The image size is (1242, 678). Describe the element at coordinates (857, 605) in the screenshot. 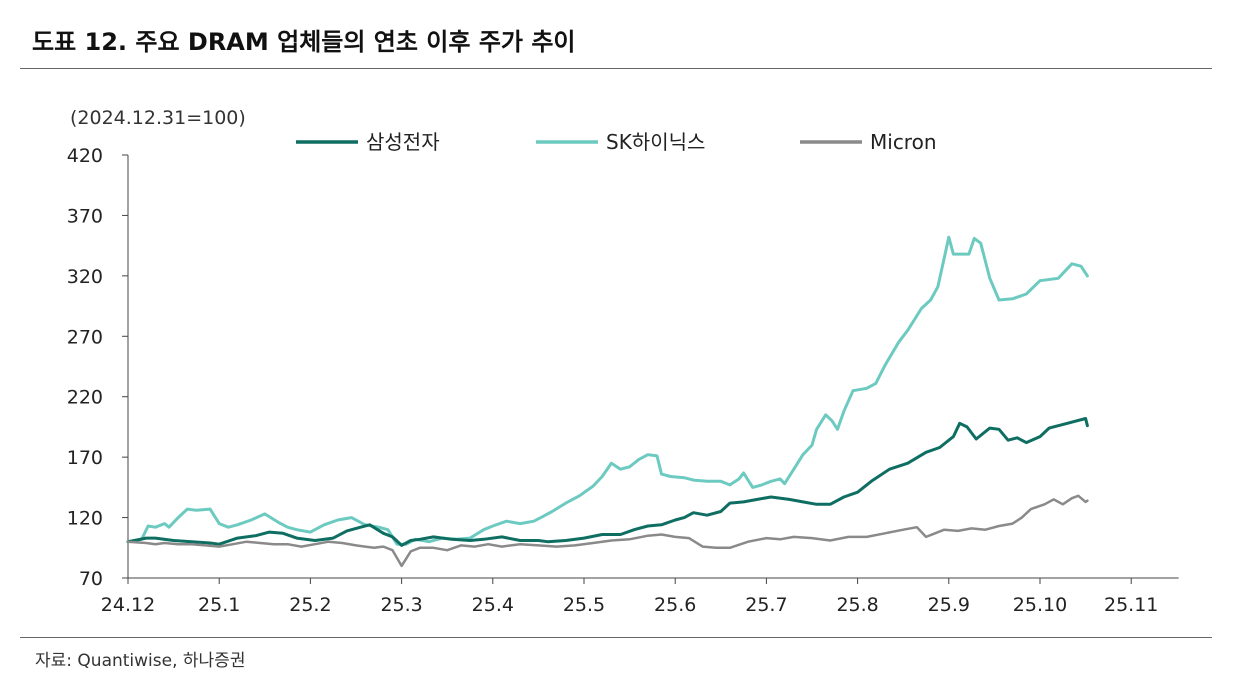

I see `x-tick-label: 25.8` at that location.